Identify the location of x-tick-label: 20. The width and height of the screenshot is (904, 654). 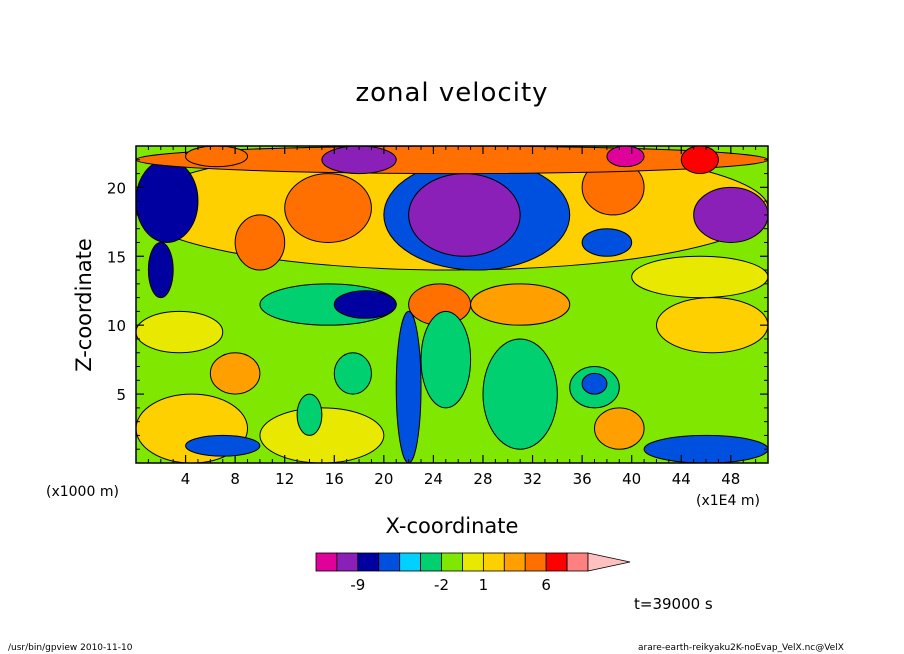
(383, 479).